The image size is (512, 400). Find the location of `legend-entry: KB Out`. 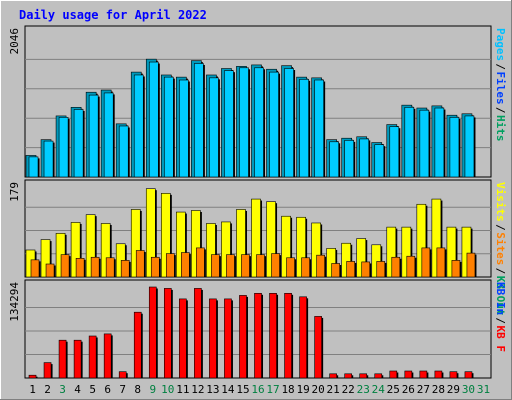

legend-entry: KB Out is located at coordinates (500, 296).